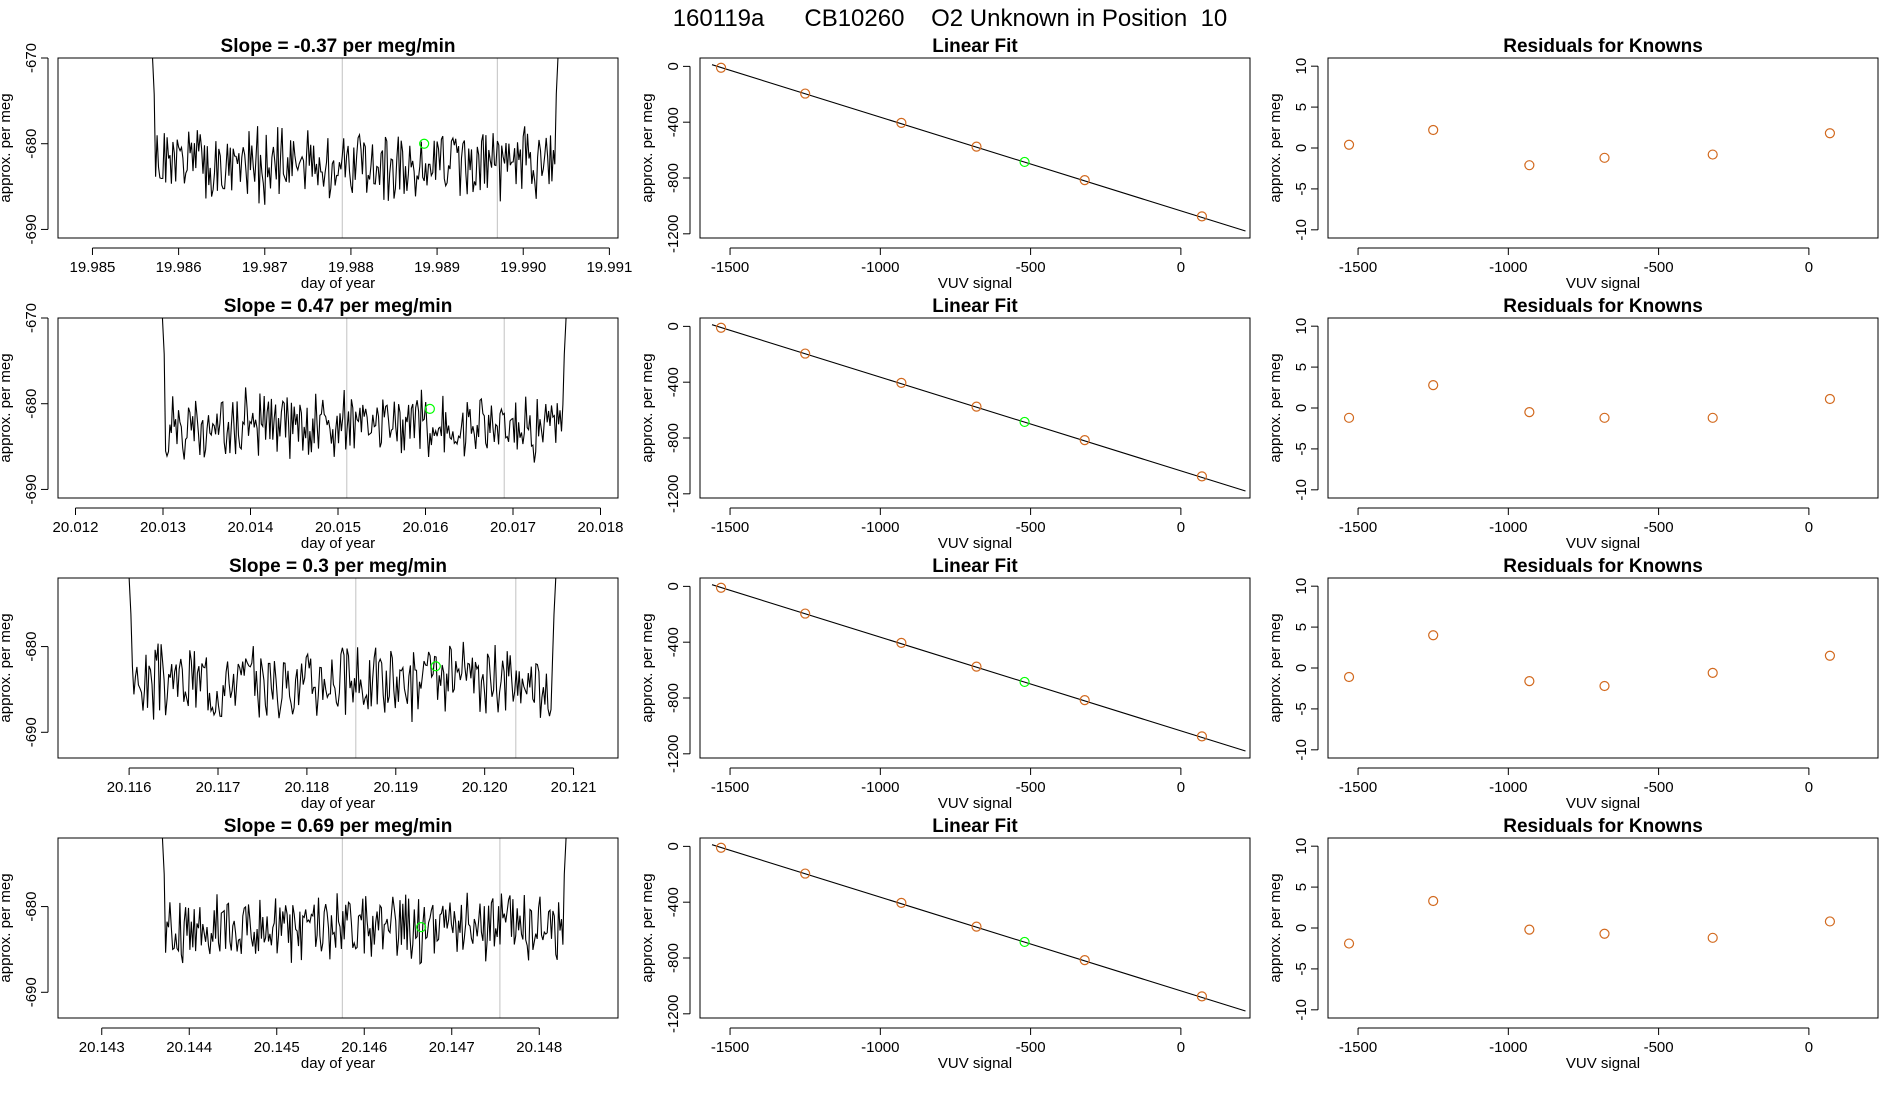  I want to click on x-tick-label: -1500, so click(1358, 527).